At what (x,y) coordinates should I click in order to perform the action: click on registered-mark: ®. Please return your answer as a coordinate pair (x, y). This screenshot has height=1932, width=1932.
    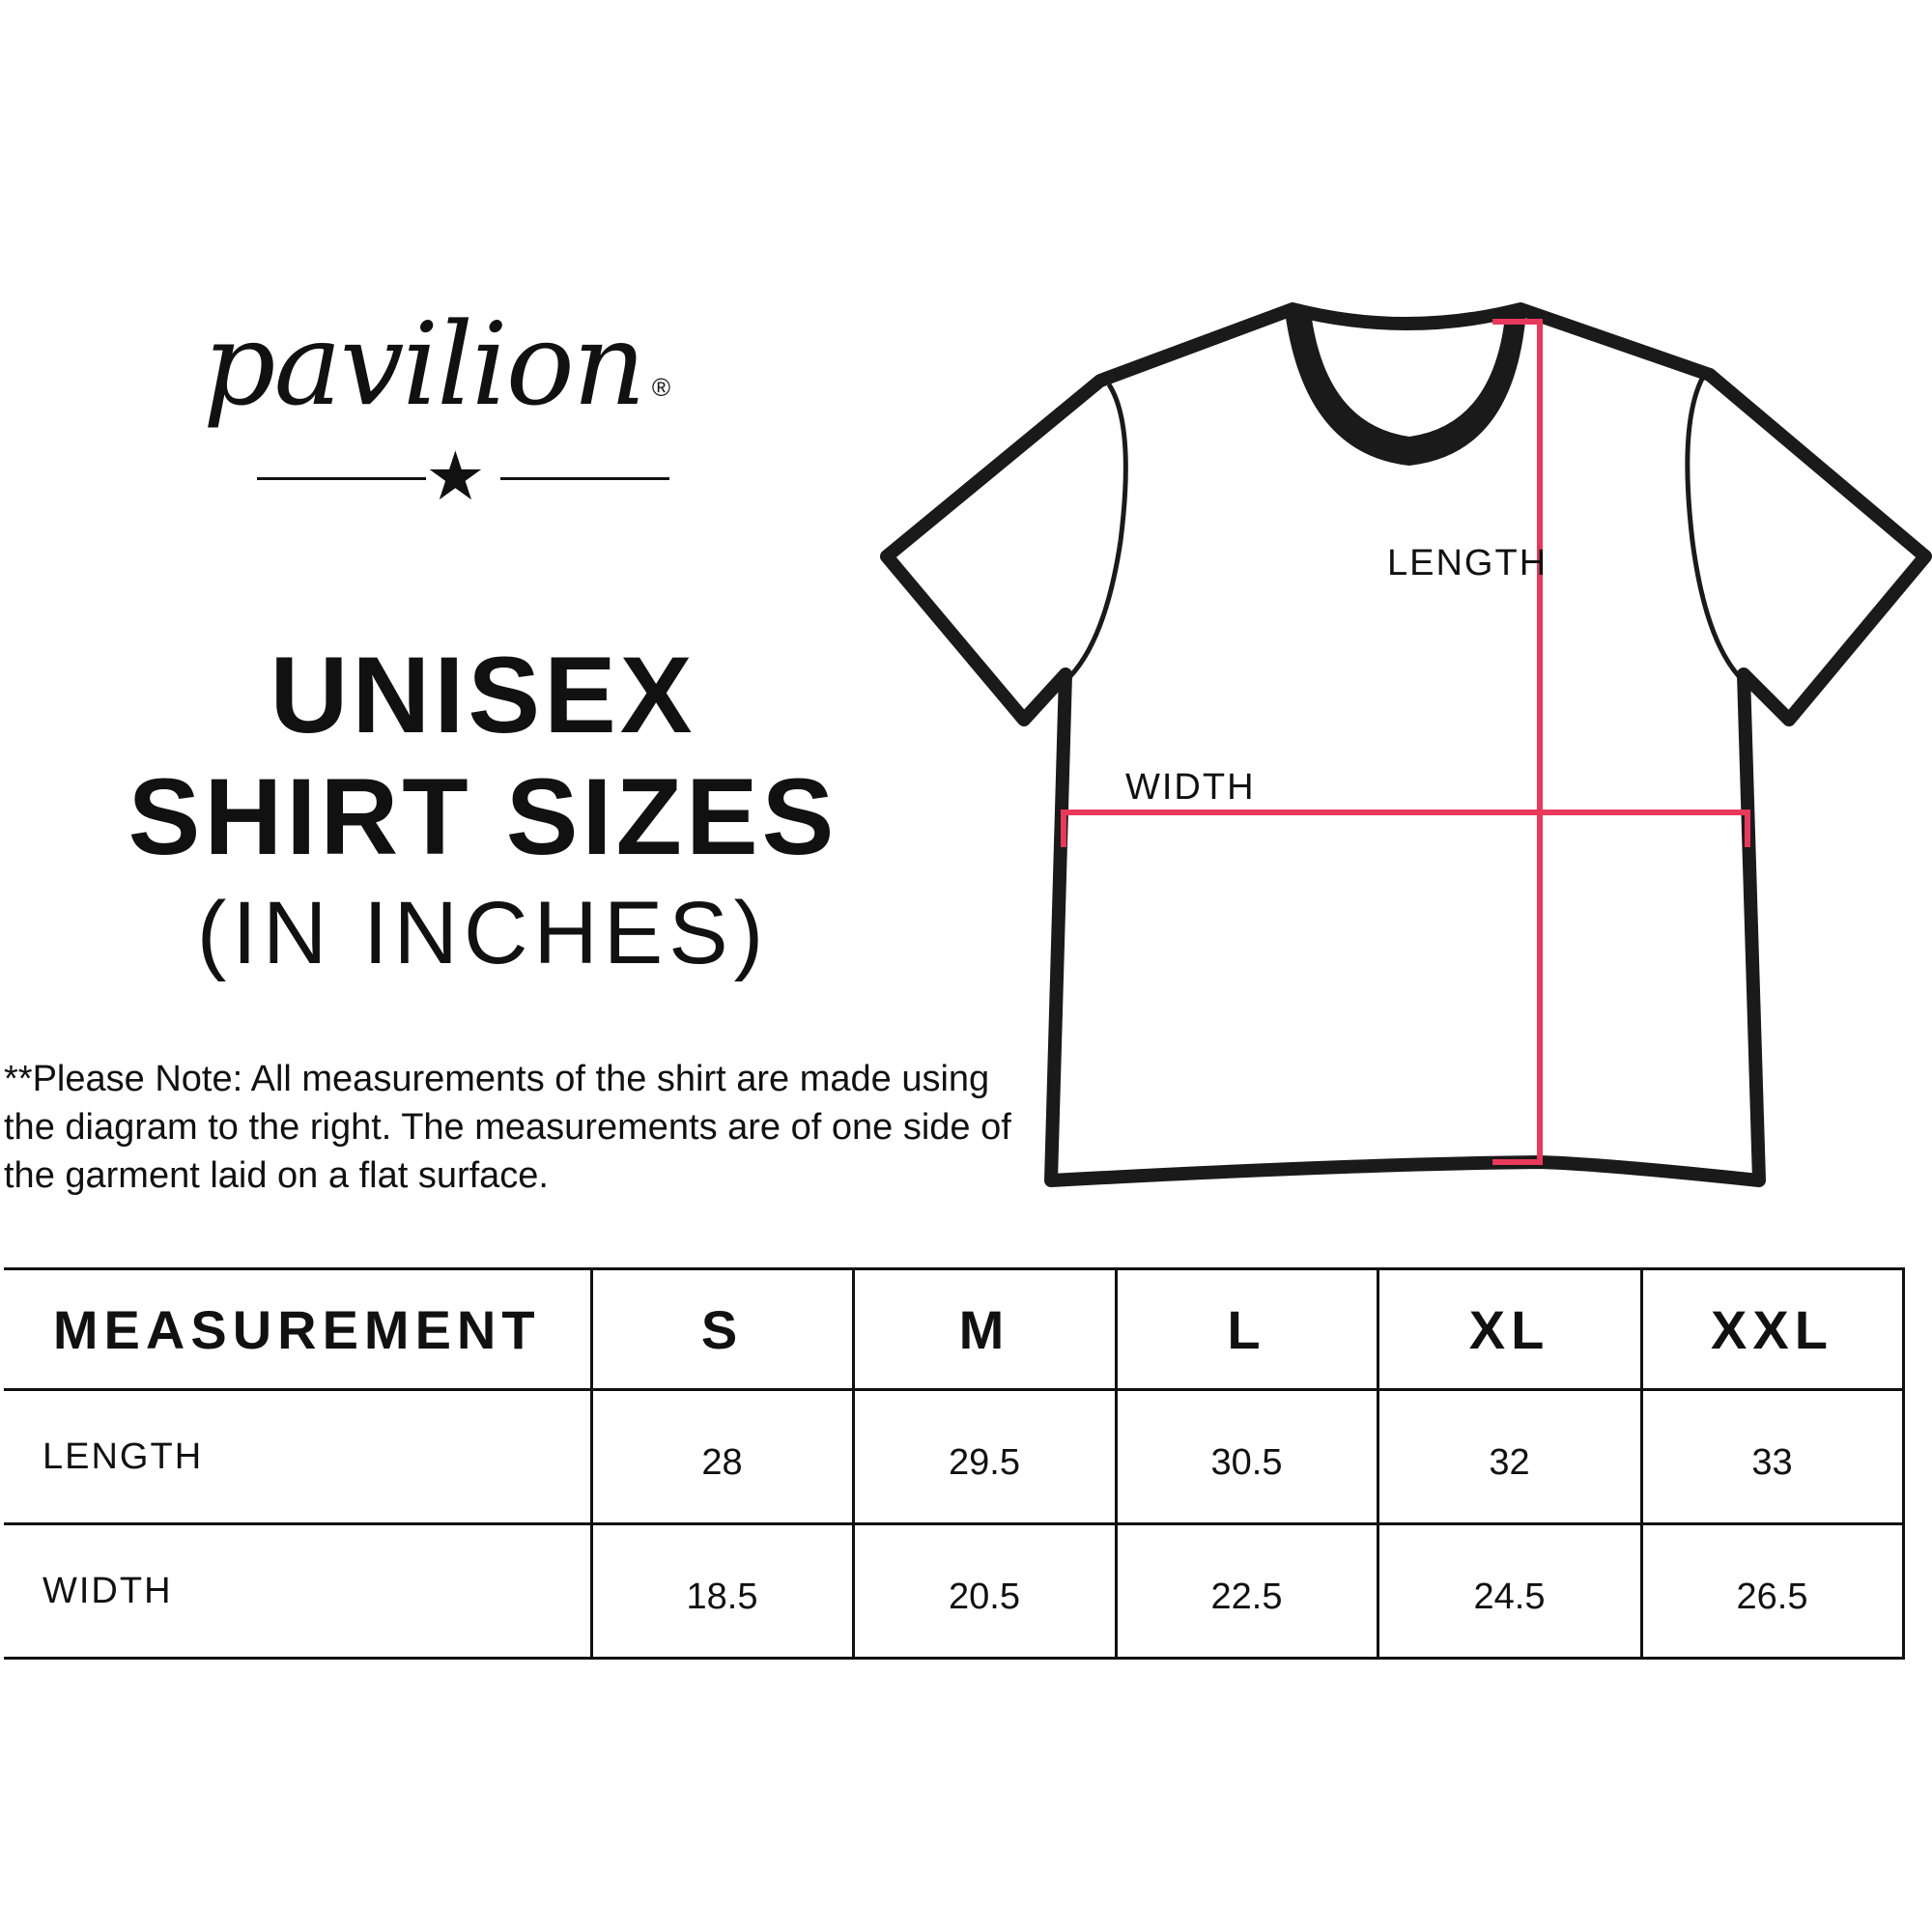
    Looking at the image, I should click on (660, 387).